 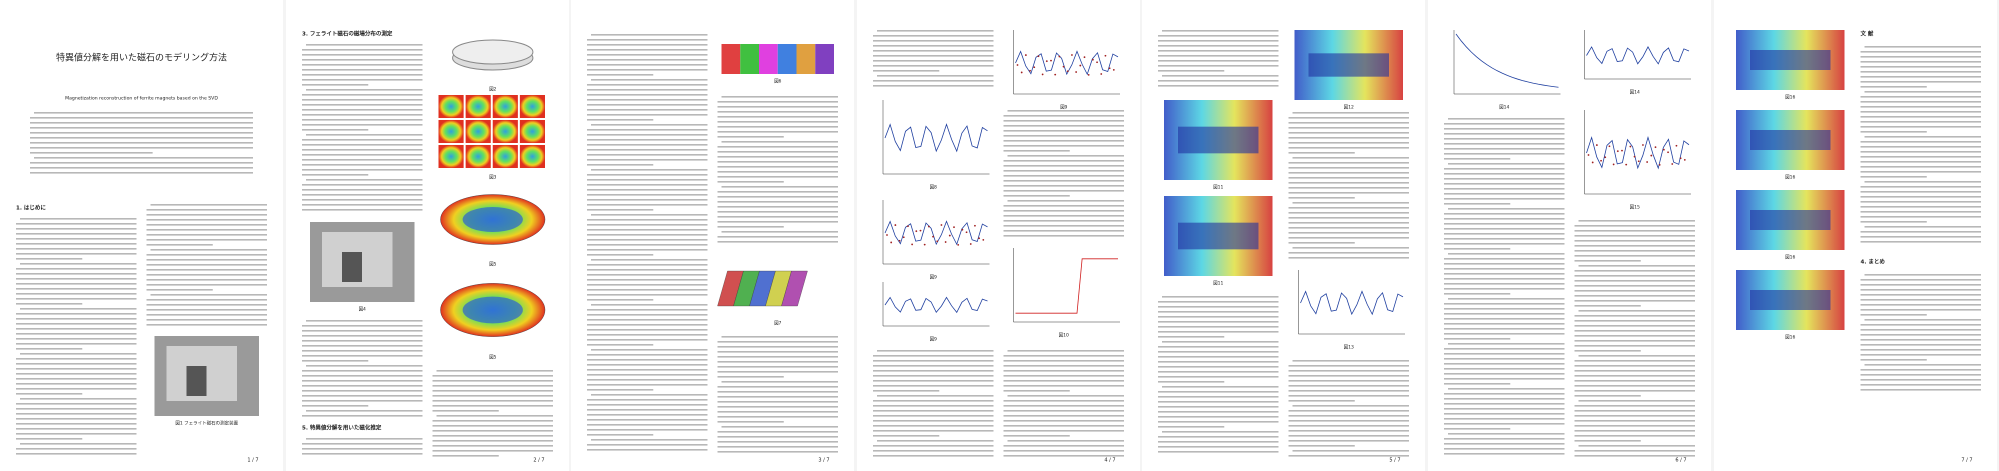 I want to click on paper-title: 特異値分解を用いた磁石のモデリング方法, so click(x=141, y=58).